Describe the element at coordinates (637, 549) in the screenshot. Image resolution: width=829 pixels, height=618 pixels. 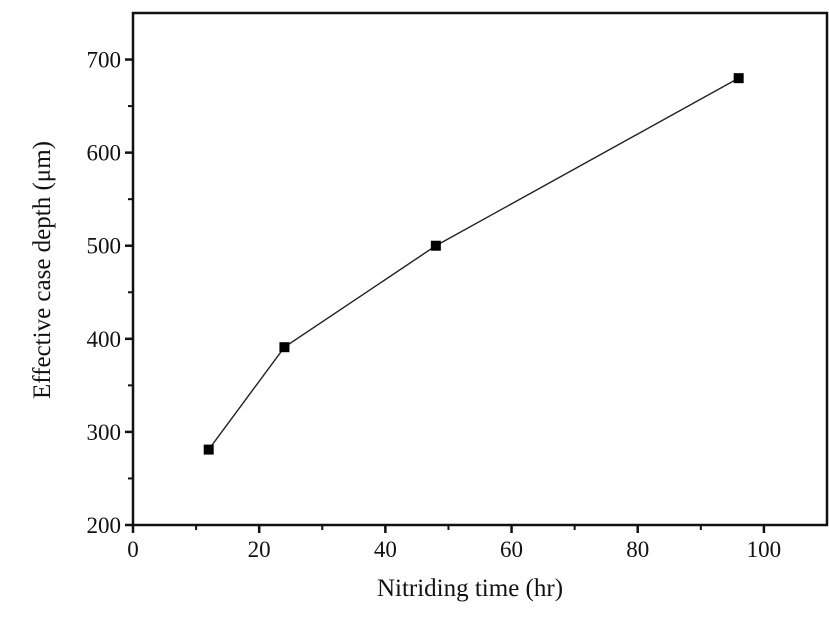
I see `x-tick-label: 80` at that location.